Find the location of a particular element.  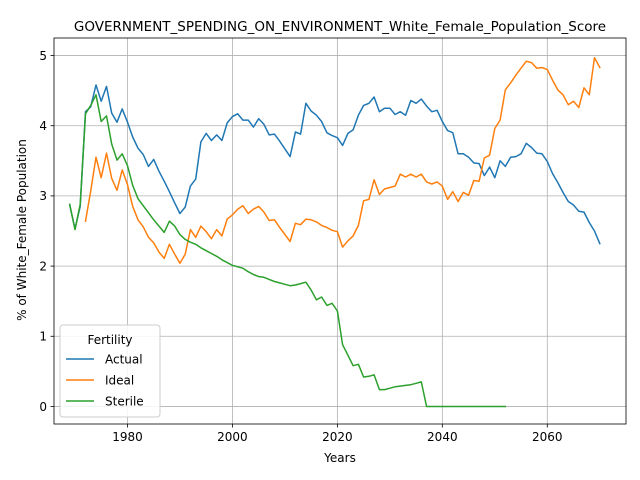

y-axis-label: % of White_Female Population is located at coordinates (22, 230).